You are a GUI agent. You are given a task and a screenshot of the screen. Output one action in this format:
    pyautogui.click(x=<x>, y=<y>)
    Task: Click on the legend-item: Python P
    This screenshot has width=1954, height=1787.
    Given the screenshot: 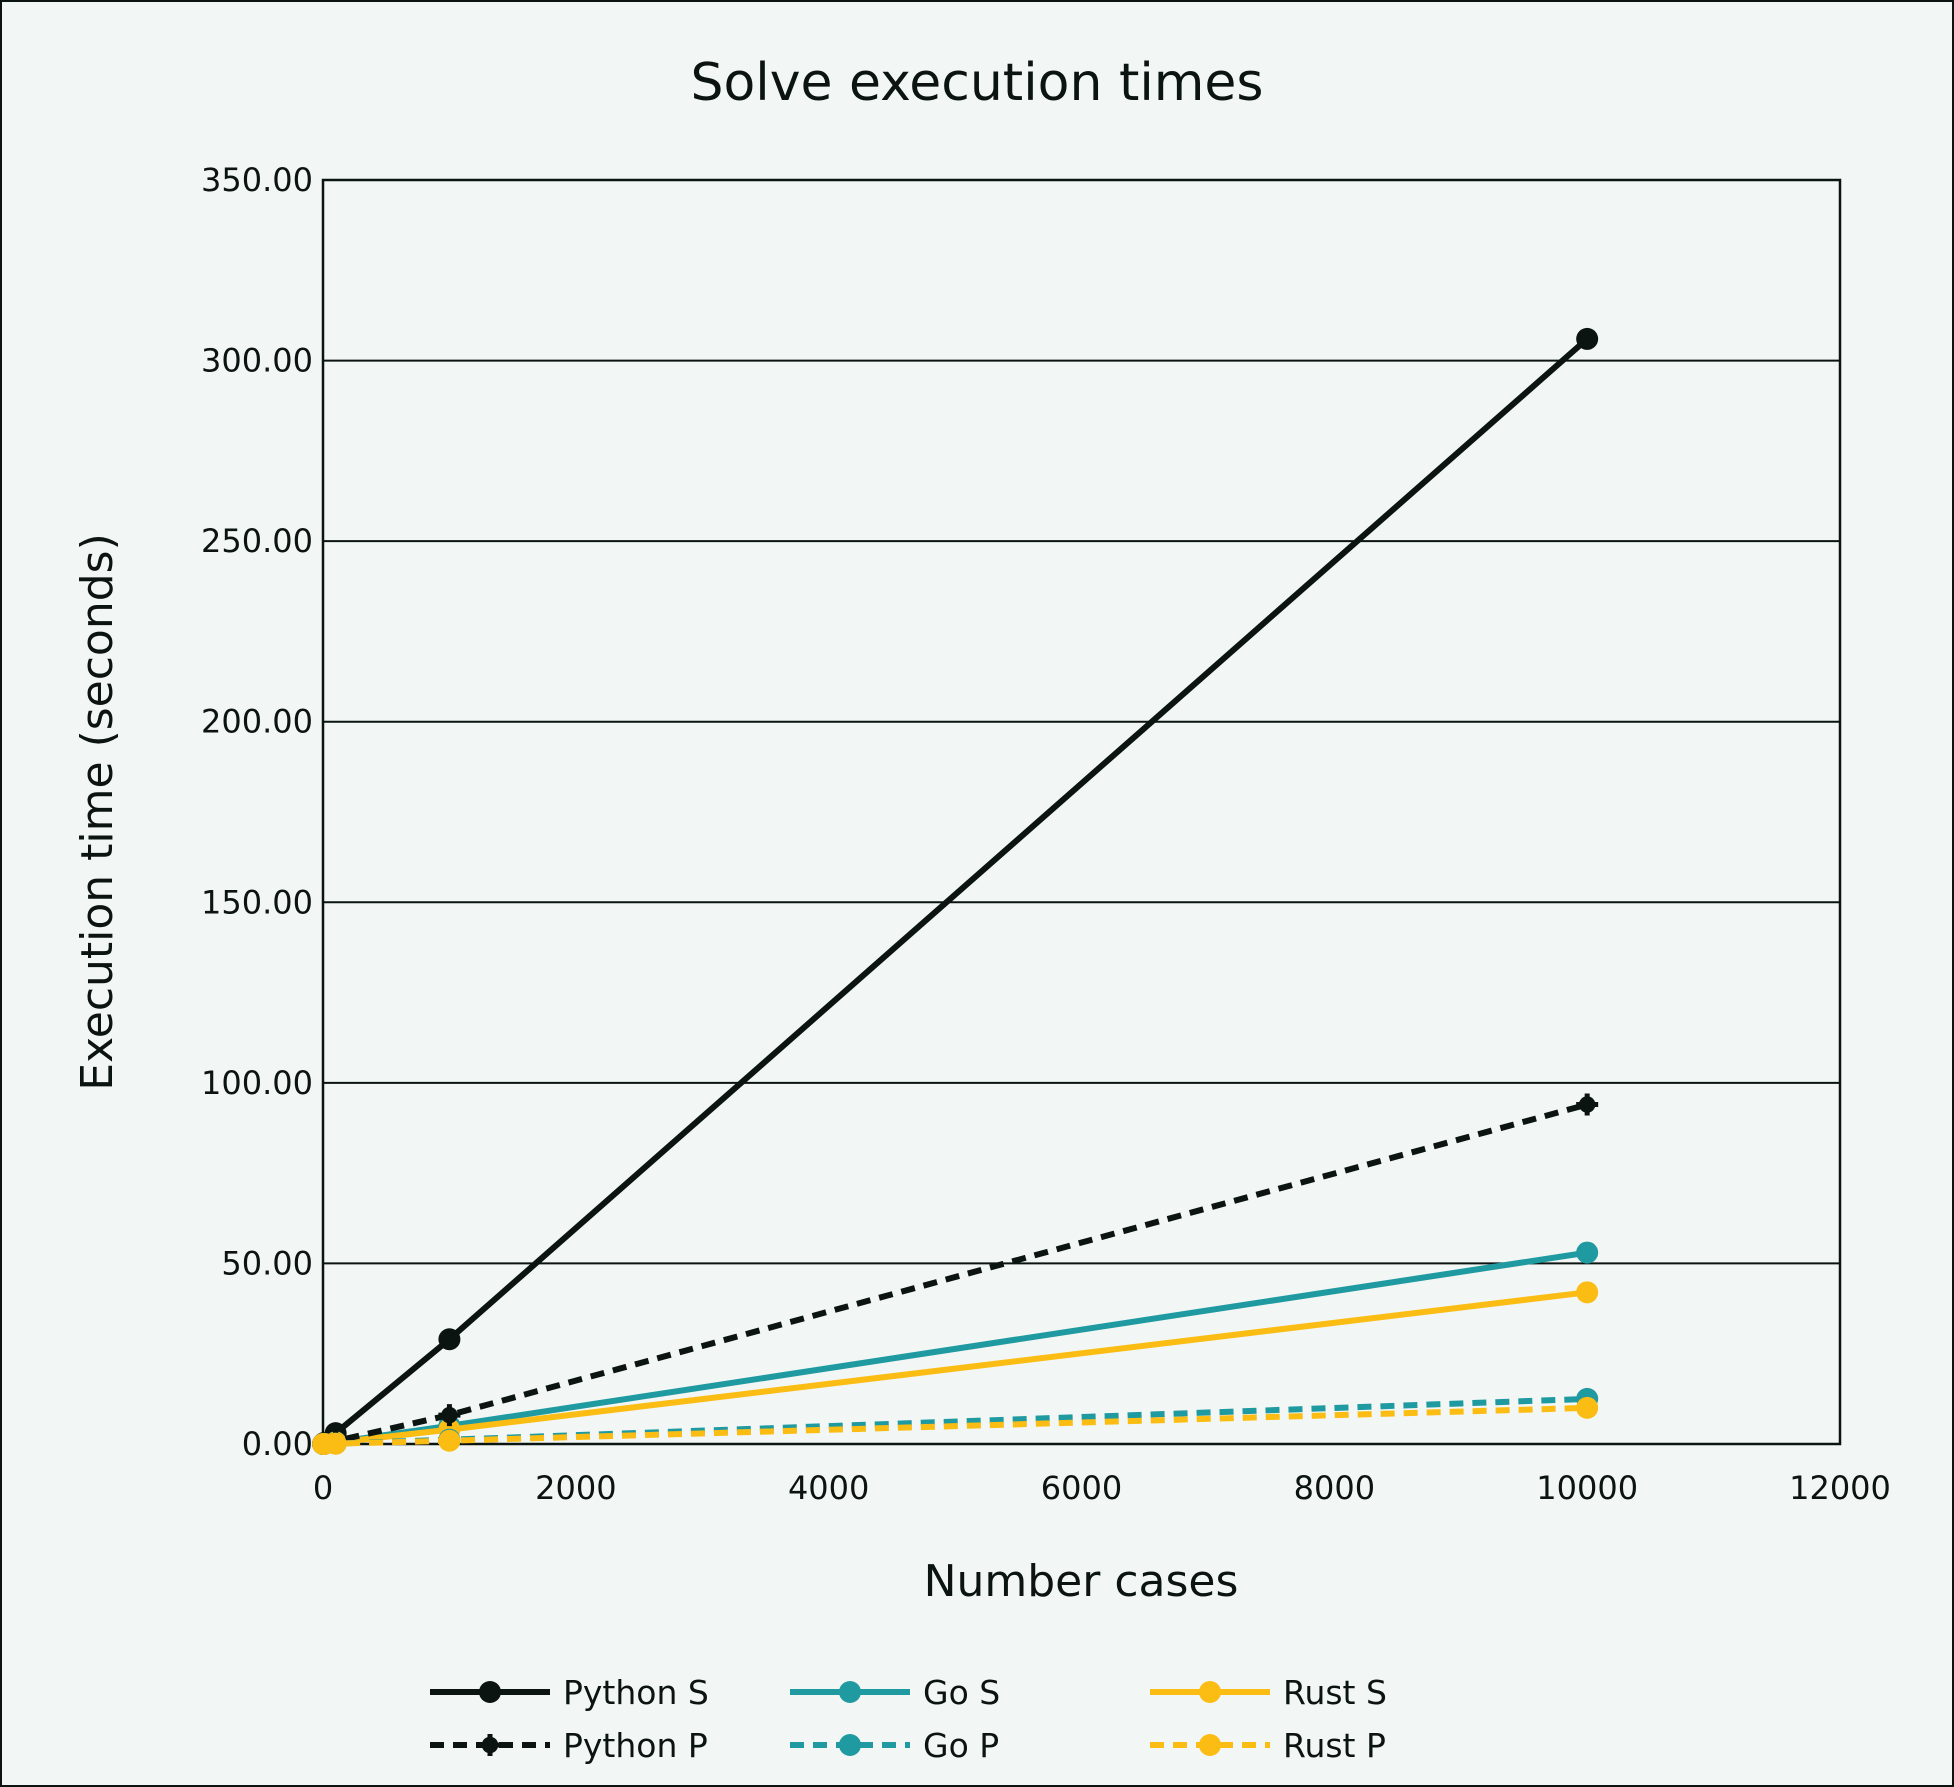 What is the action you would take?
    pyautogui.click(x=569, y=1745)
    